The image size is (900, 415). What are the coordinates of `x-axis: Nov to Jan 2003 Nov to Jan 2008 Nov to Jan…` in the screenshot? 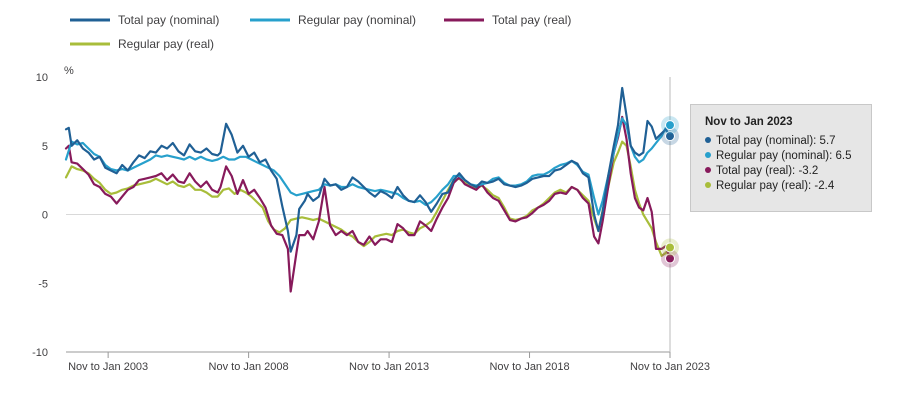 It's located at (388, 362).